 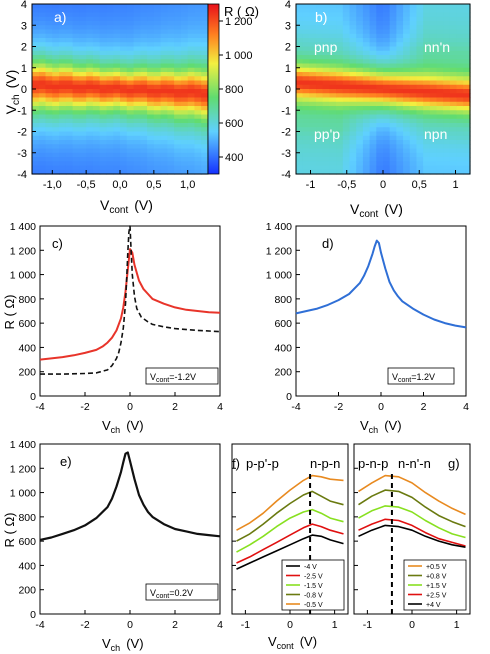 What do you see at coordinates (279, 227) in the screenshot?
I see `ytick-label: 1 400` at bounding box center [279, 227].